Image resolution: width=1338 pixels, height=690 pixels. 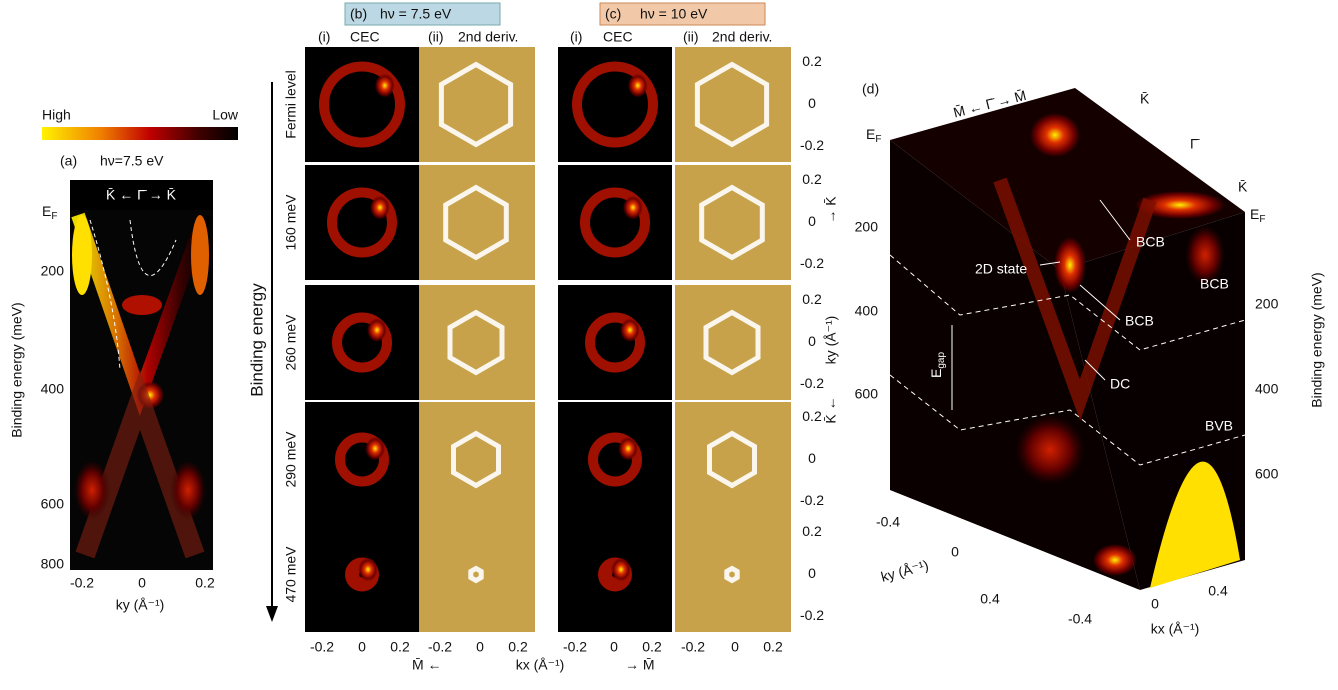 I want to click on arrow-head, so click(x=272, y=614).